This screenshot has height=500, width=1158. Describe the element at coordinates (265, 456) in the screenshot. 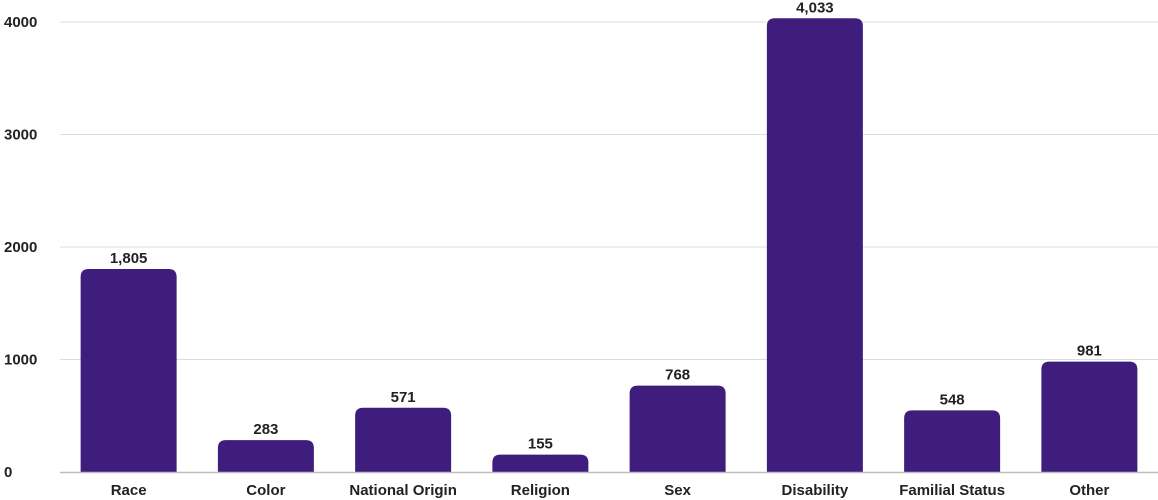

I see `bar-color` at that location.